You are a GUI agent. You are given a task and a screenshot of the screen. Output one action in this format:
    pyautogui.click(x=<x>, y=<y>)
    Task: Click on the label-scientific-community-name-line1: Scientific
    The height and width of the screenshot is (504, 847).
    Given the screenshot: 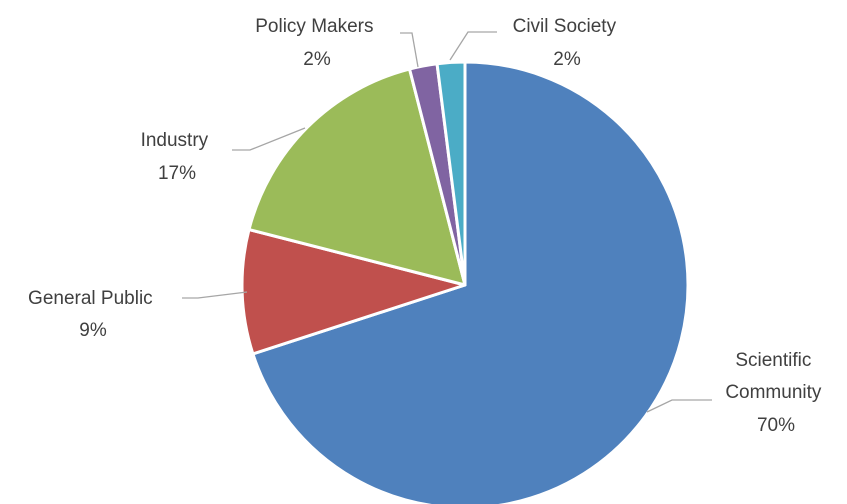 What is the action you would take?
    pyautogui.click(x=773, y=360)
    